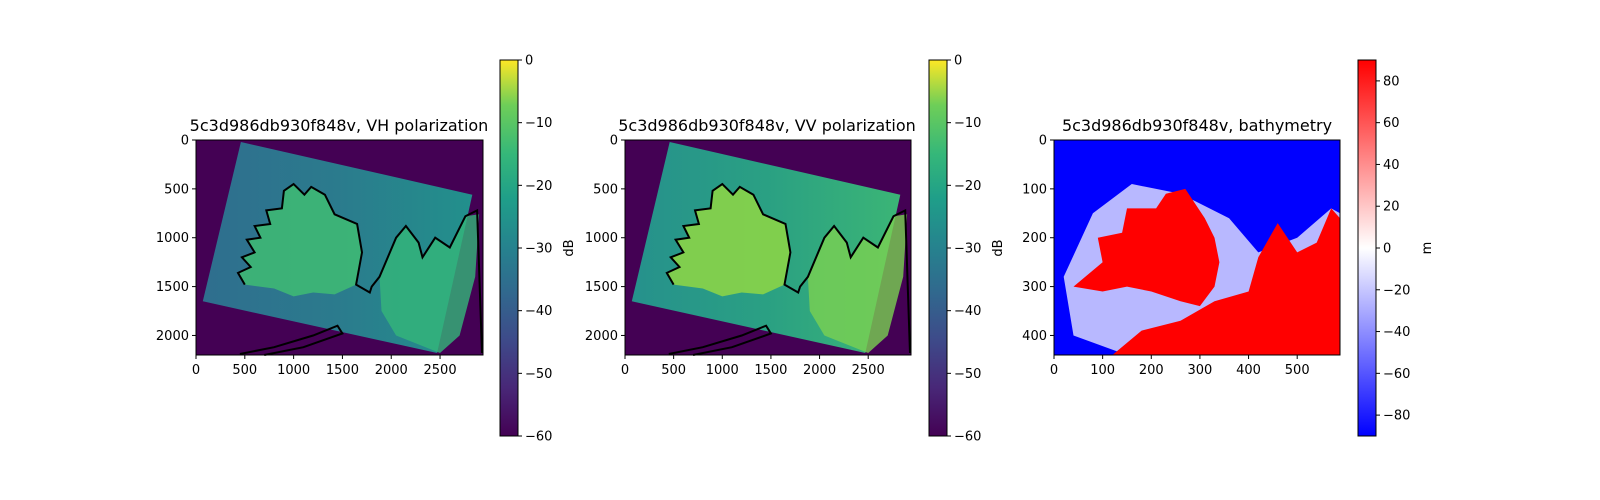 The image size is (1600, 500). Describe the element at coordinates (569, 247) in the screenshot. I see `vh-colorbar-label: dB` at that location.